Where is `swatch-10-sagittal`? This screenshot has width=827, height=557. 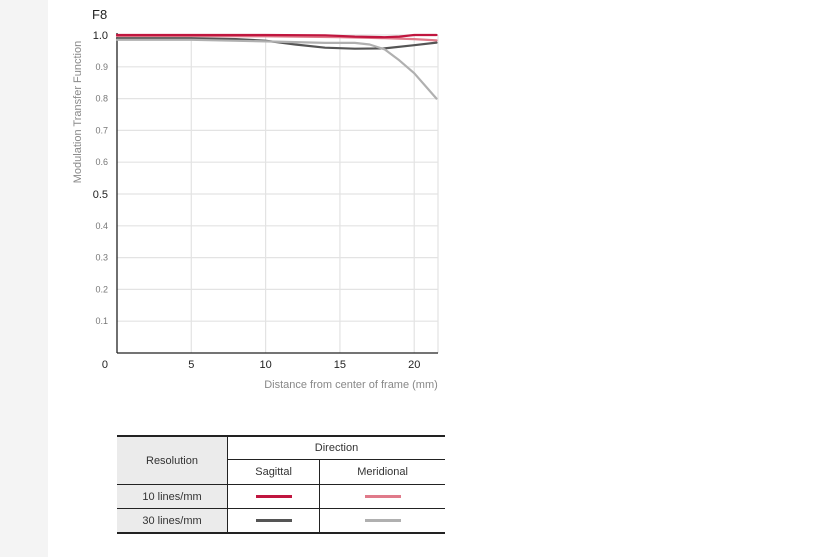
swatch-10-sagittal is located at coordinates (273, 497).